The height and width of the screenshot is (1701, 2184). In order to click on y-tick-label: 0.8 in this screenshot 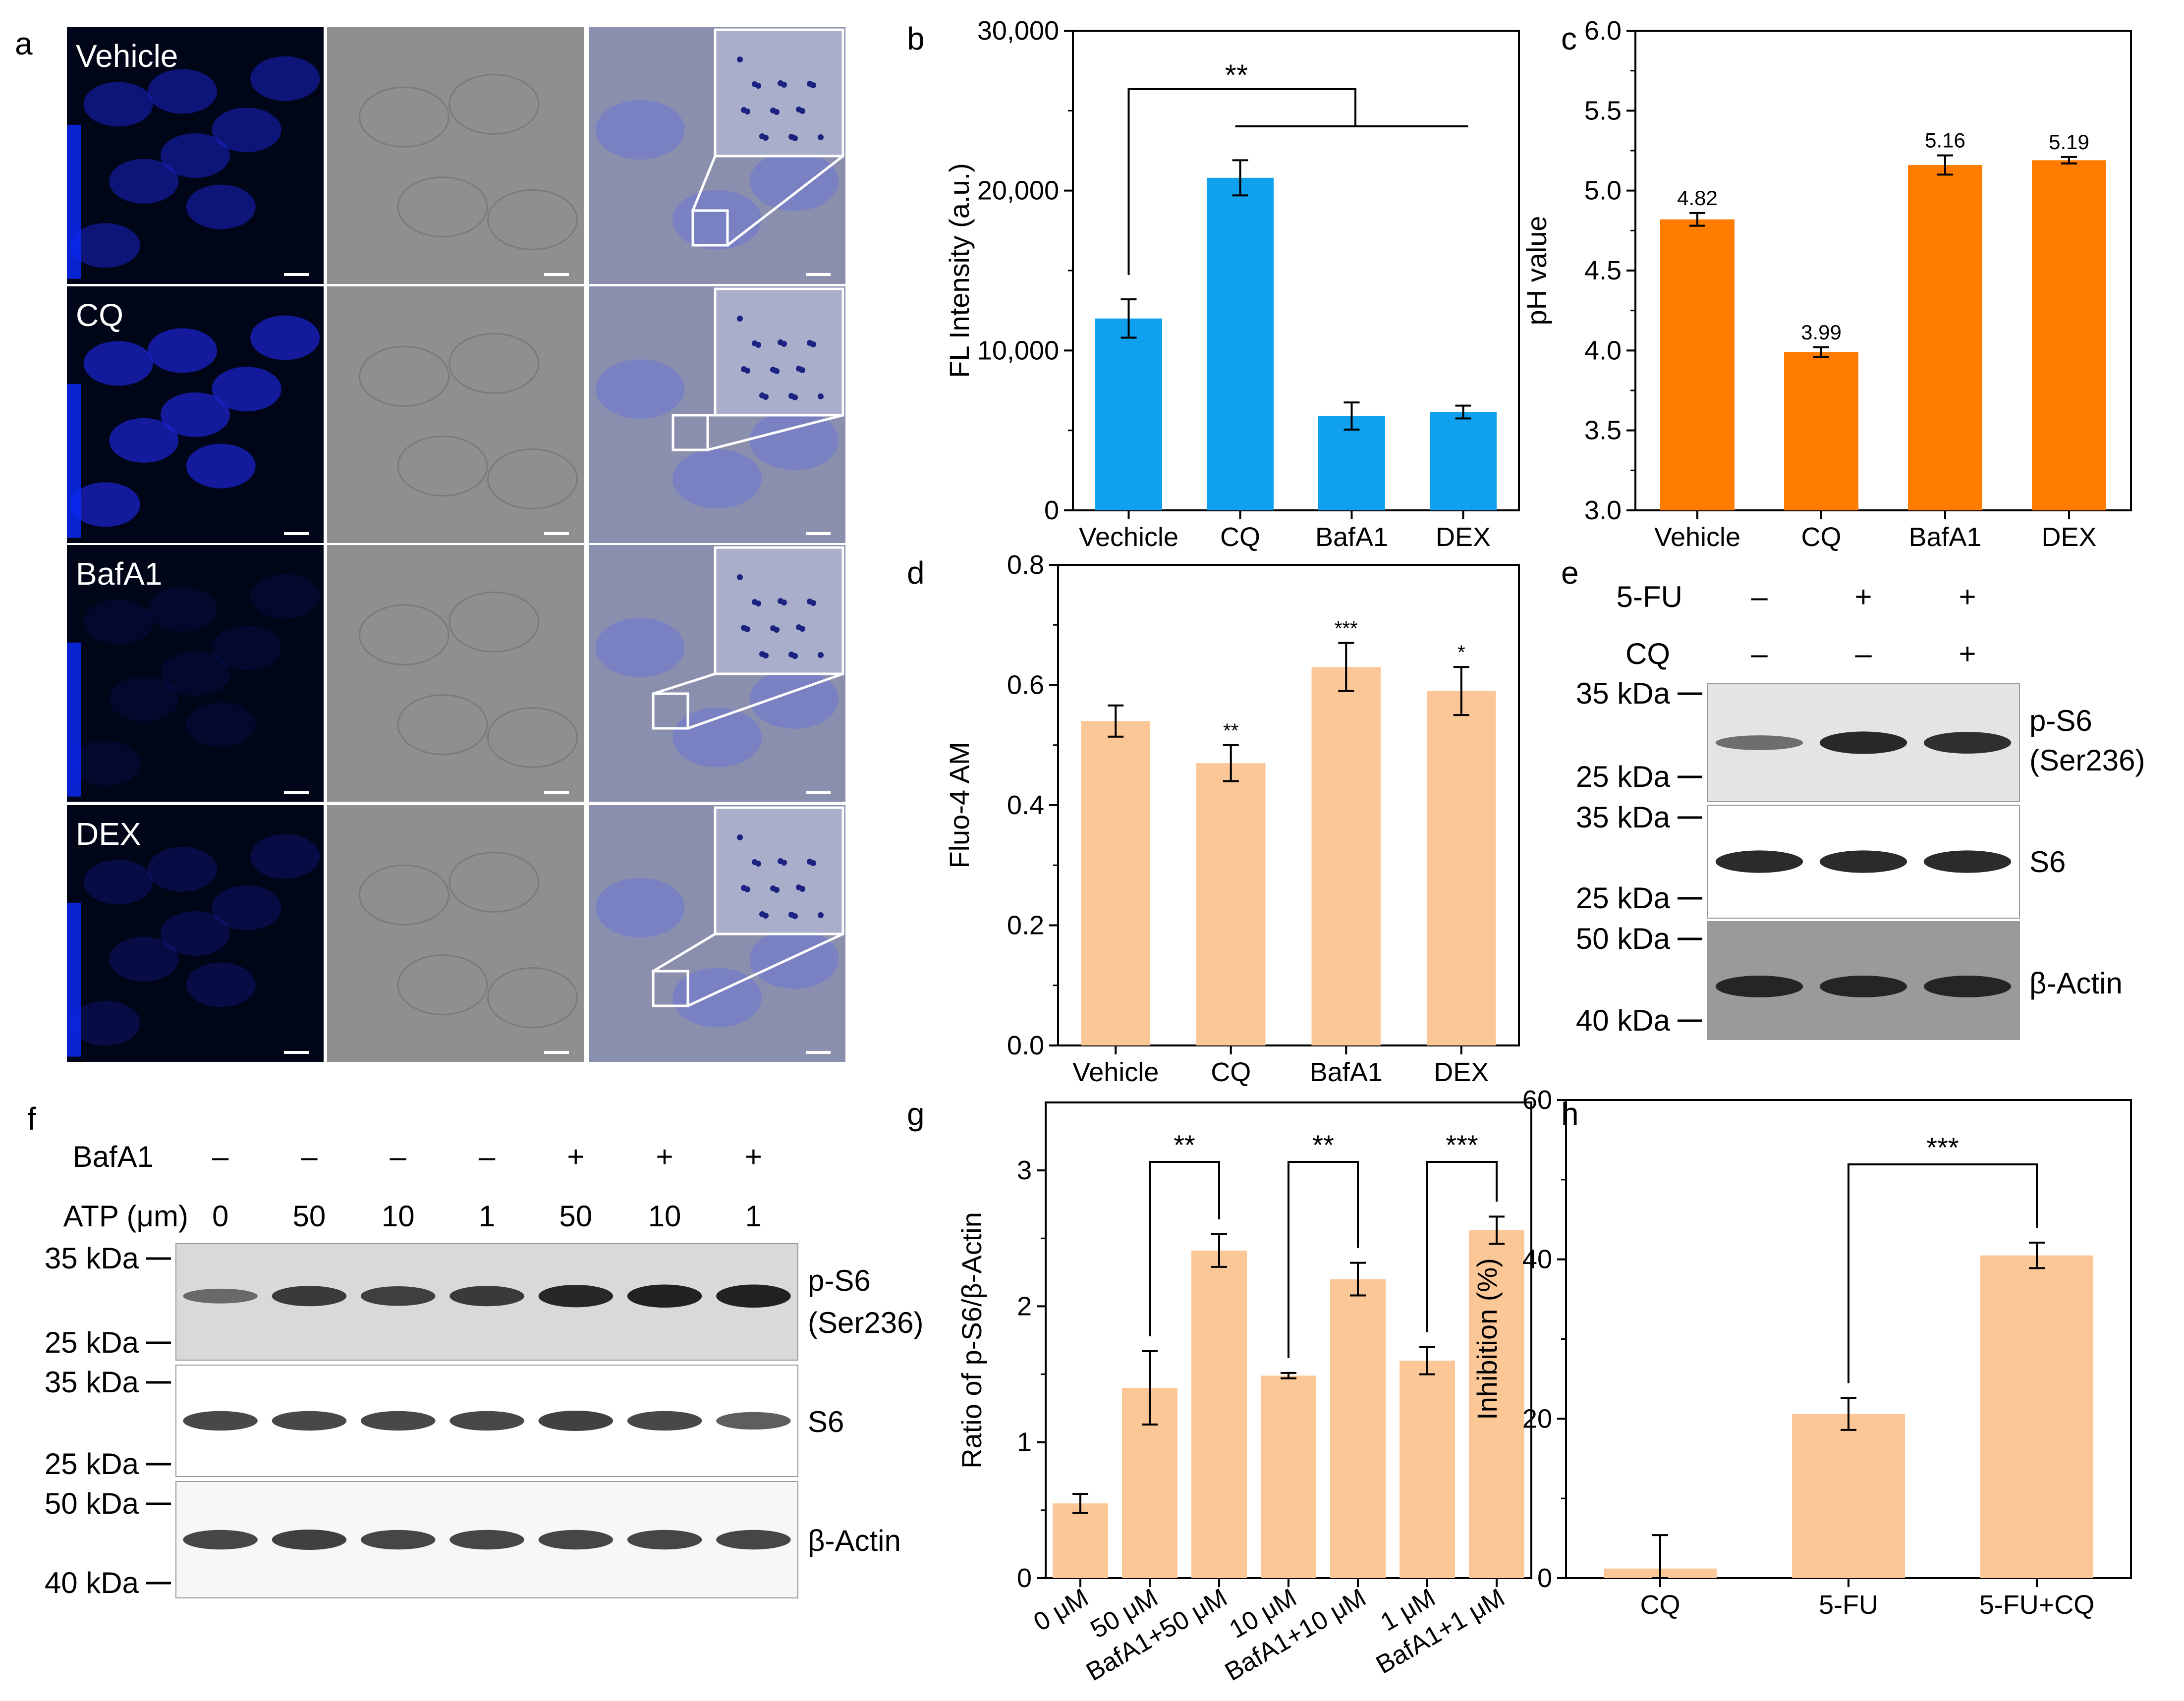, I will do `click(1025, 565)`.